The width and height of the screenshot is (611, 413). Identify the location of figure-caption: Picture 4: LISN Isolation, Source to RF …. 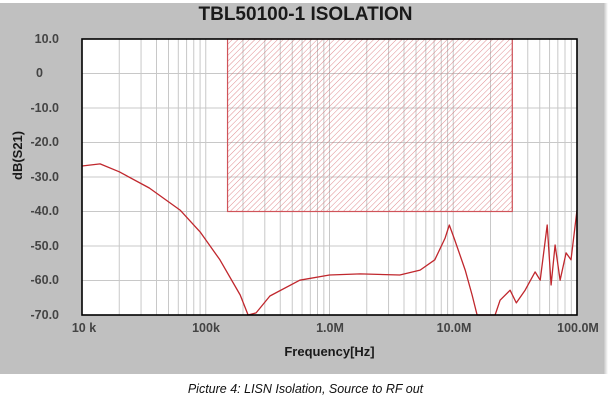
(305, 389).